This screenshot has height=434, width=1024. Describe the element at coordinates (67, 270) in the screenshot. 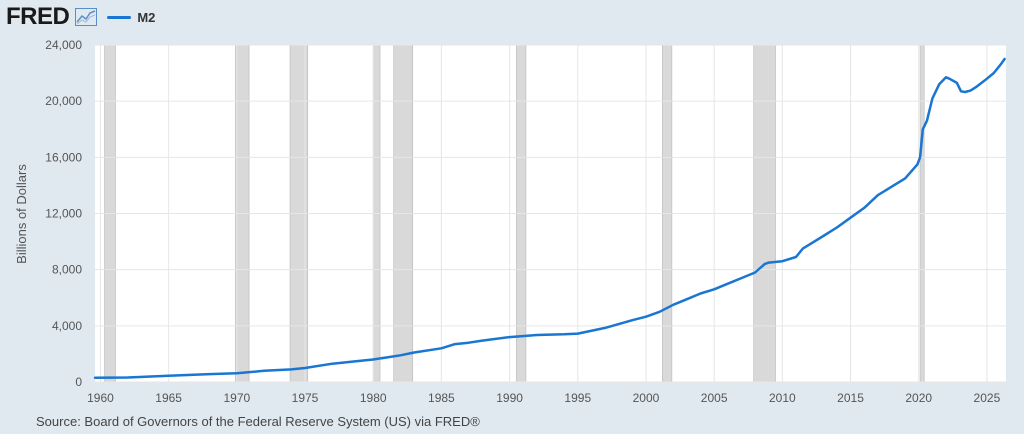

I see `y-tick-label: 8,000` at that location.